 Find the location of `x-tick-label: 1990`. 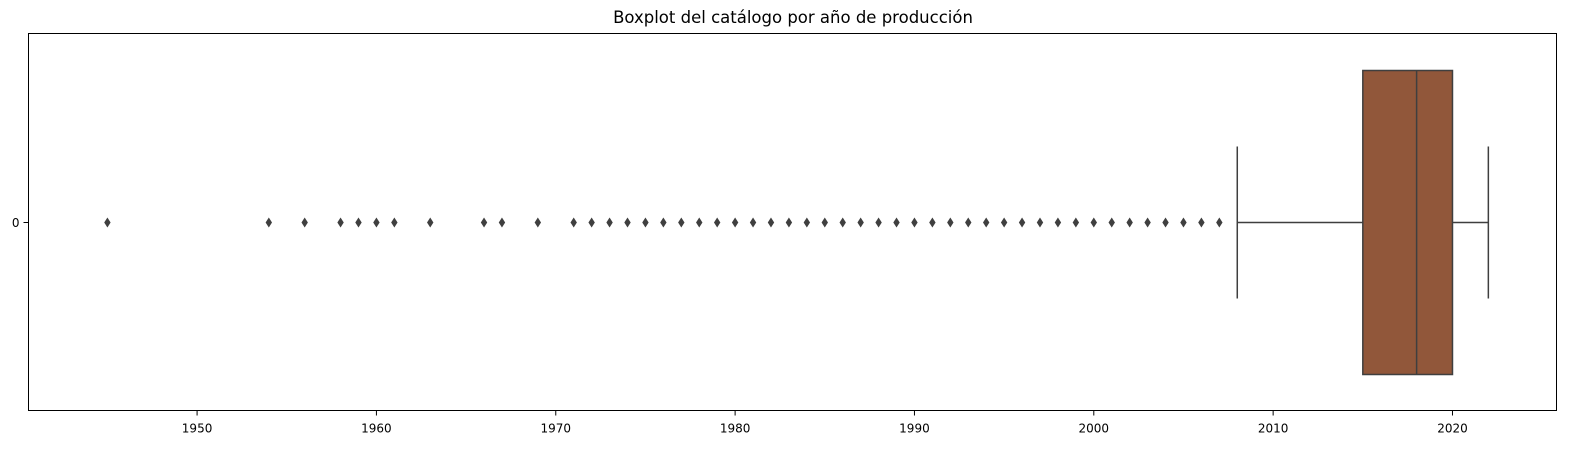

x-tick-label: 1990 is located at coordinates (914, 429).